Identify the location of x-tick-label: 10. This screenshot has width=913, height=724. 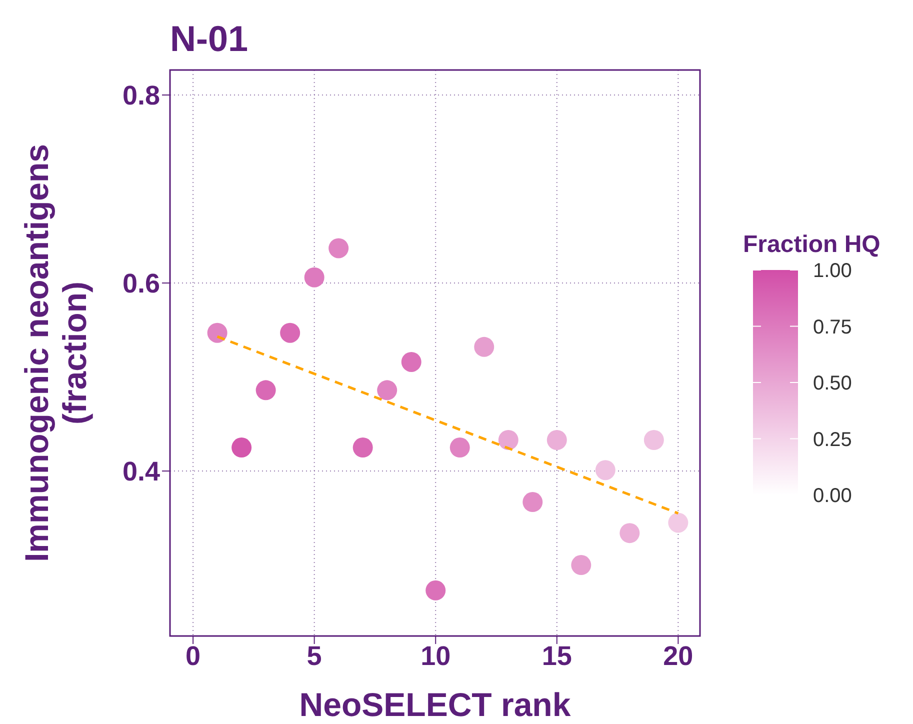
(435, 656).